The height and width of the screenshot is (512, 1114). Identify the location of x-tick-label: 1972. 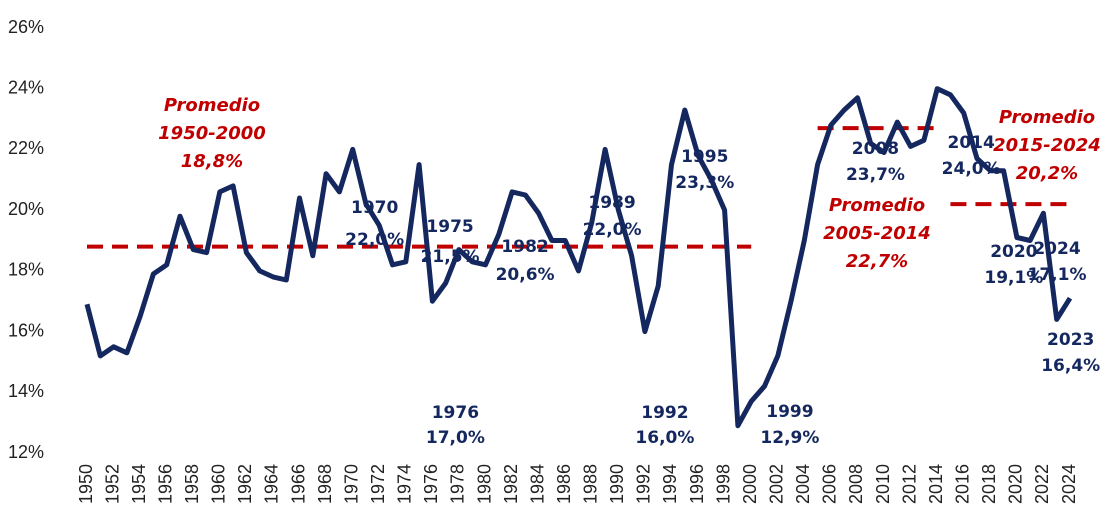
(378, 484).